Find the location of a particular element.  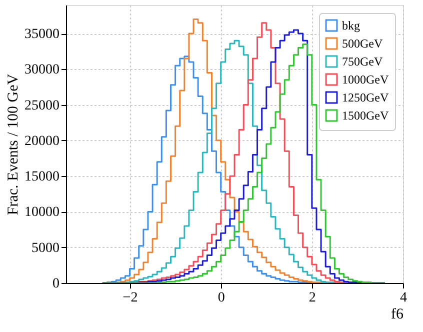

y-tick-label: 20000 is located at coordinates (42, 141).